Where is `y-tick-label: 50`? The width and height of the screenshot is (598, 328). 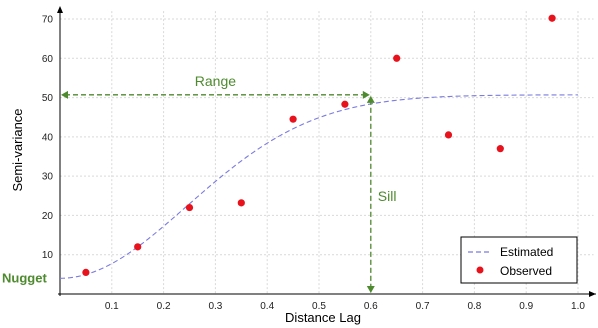 y-tick-label: 50 is located at coordinates (48, 98).